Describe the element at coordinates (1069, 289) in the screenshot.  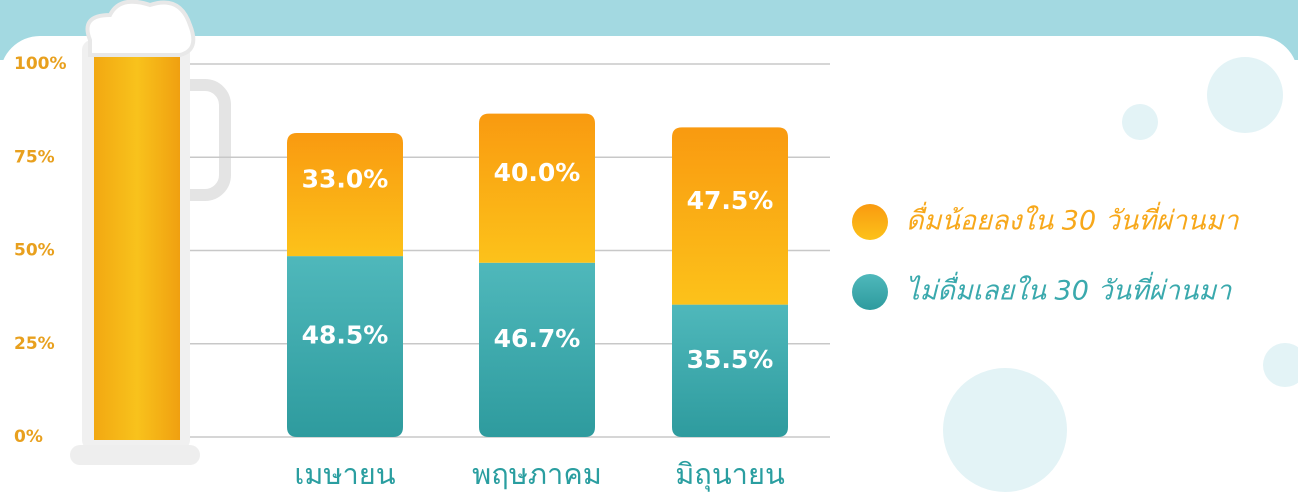
I see `legend-label: ไม่ดื่มเลยใน 30 วันที่ผ่านมา` at that location.